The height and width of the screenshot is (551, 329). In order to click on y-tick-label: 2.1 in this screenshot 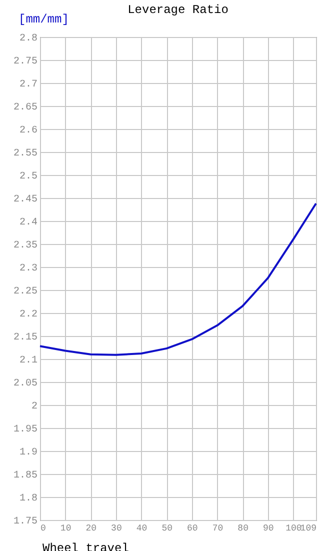, I will do `click(28, 361)`.